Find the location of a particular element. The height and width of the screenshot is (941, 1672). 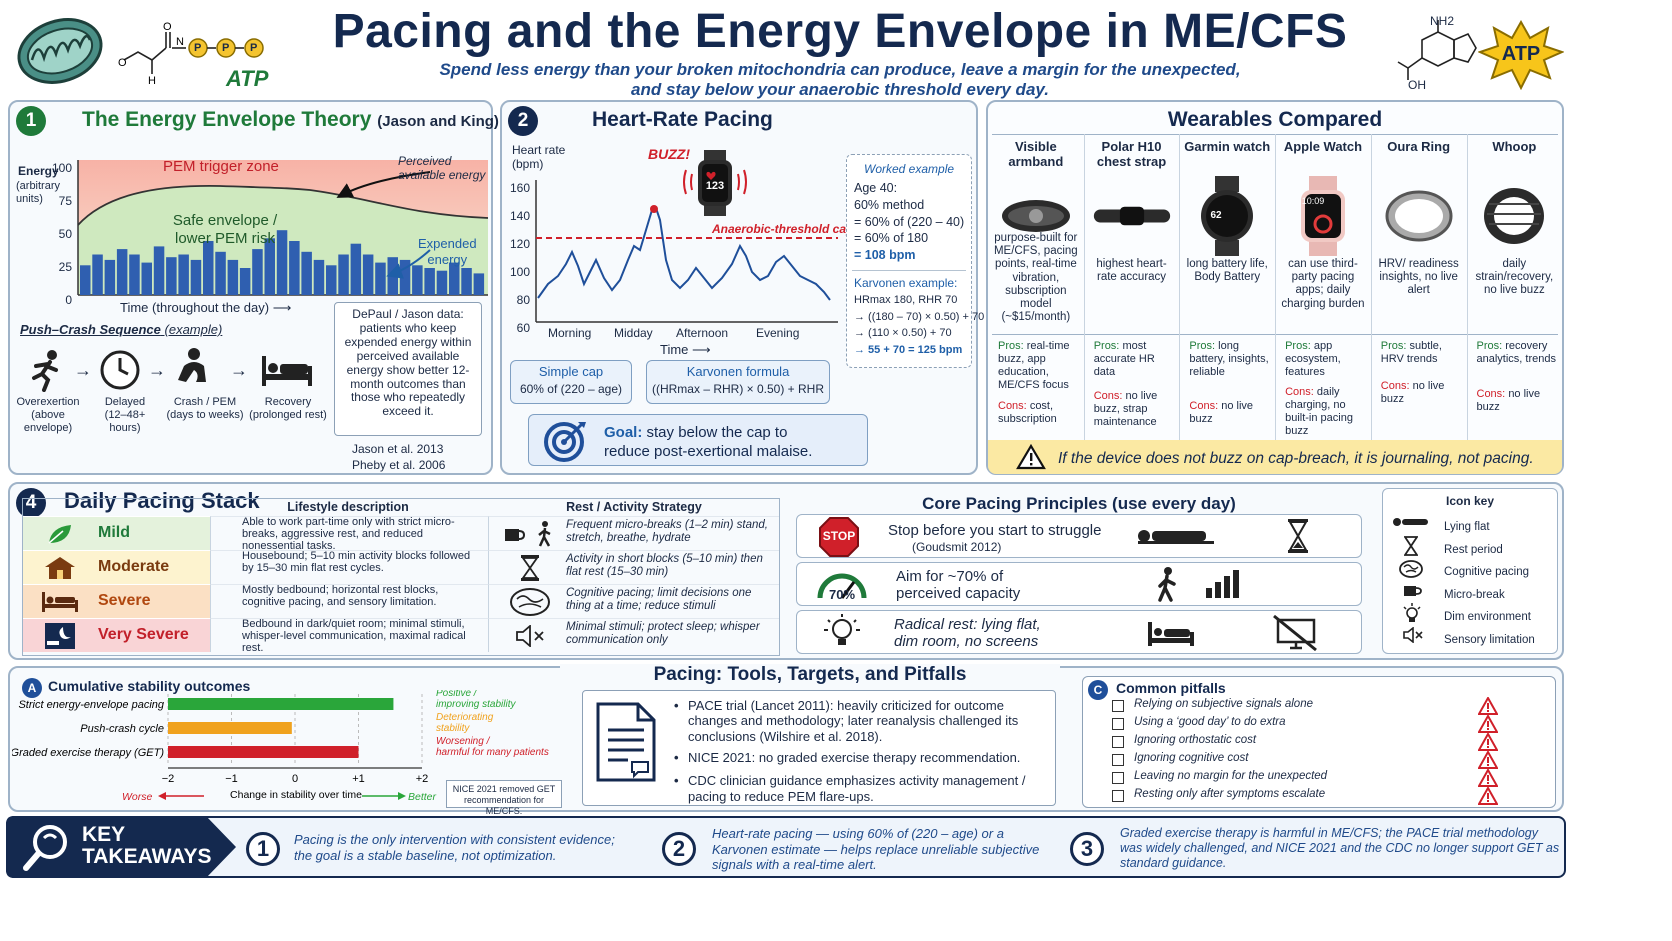

device-pros: Pros: subtle, HRV trends is located at coordinates (1422, 353).